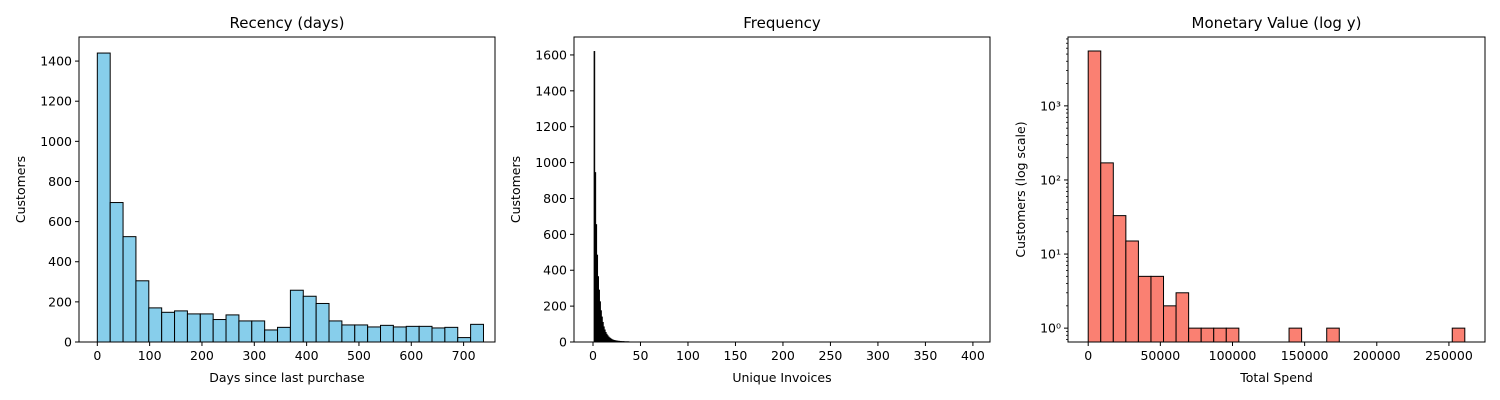 The height and width of the screenshot is (400, 1500). What do you see at coordinates (1050, 254) in the screenshot?
I see `y-tick-label: 10¹` at bounding box center [1050, 254].